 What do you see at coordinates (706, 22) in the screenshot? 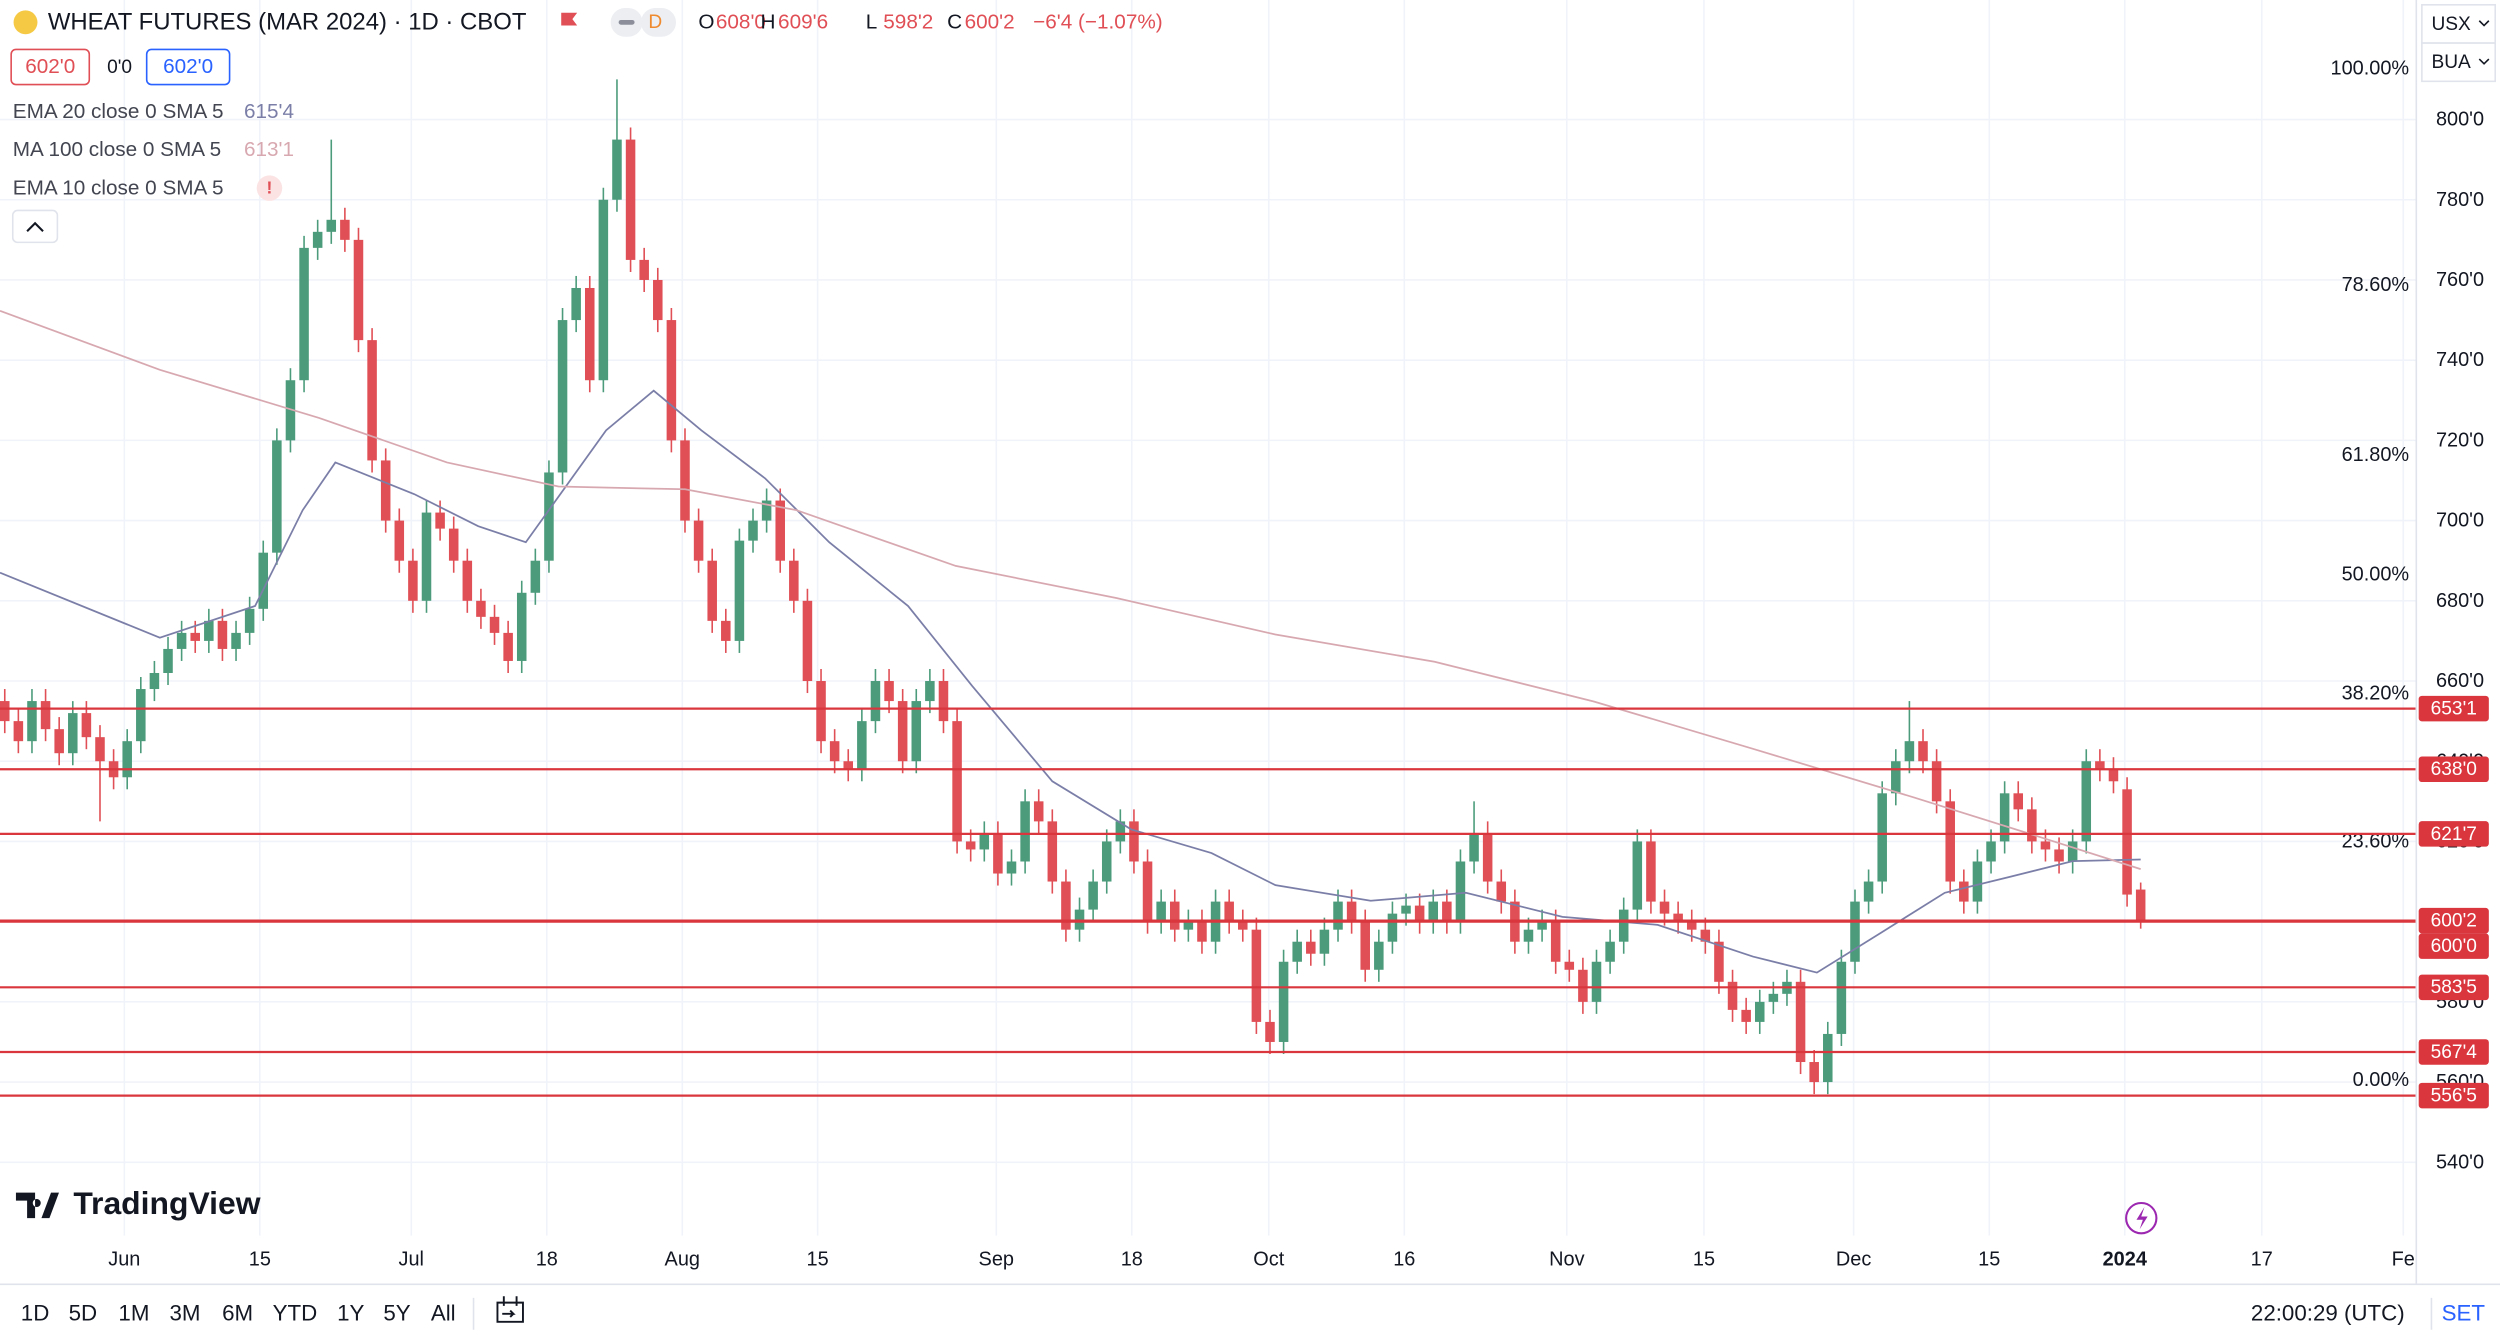
I see `ohlc-key: O` at bounding box center [706, 22].